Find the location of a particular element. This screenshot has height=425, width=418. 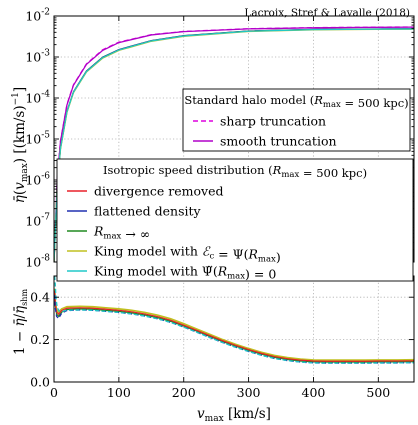

top-y-axis-title: η̄(vmax) [(km/s)−1] is located at coordinates (20, 145).